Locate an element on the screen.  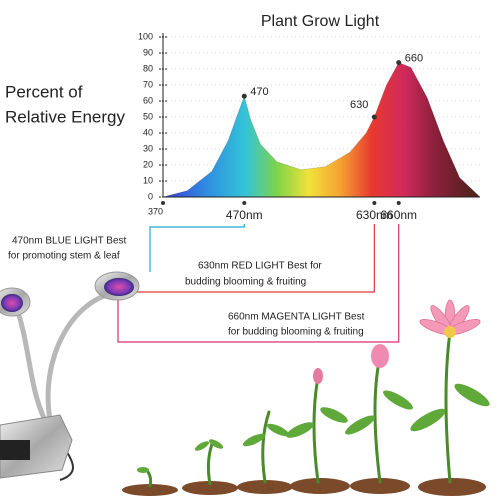
y-axis-label: Relative Energy is located at coordinates (65, 116).